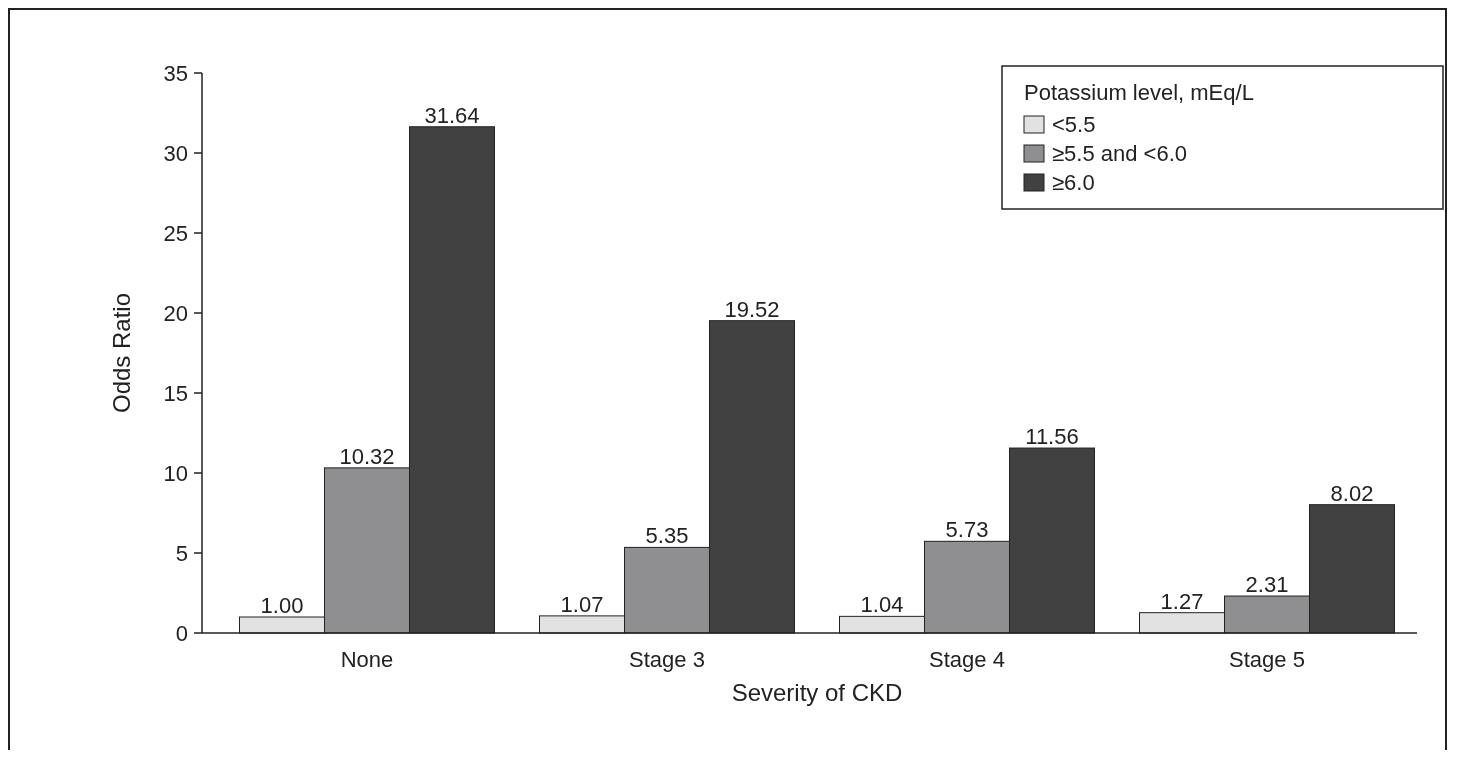 The width and height of the screenshot is (1463, 758). I want to click on data-label: 31.64, so click(452, 115).